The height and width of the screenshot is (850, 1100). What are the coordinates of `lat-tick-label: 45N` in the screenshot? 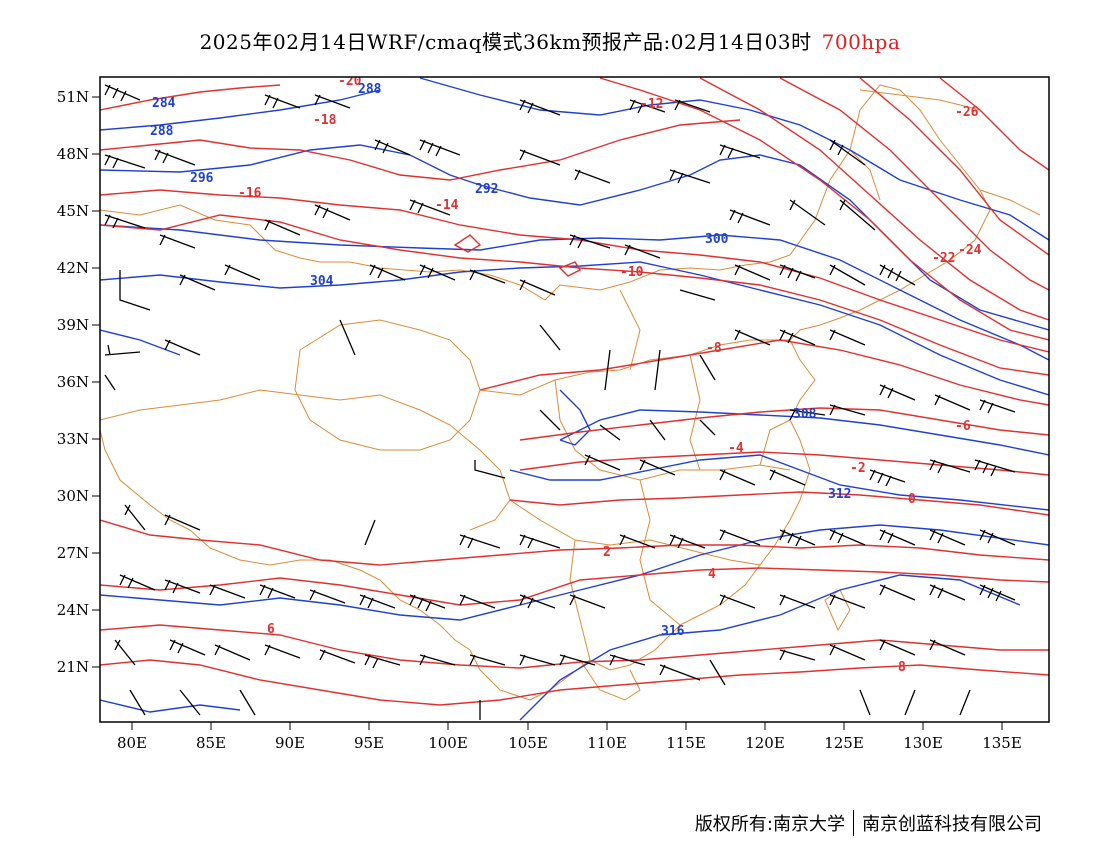 It's located at (73, 211).